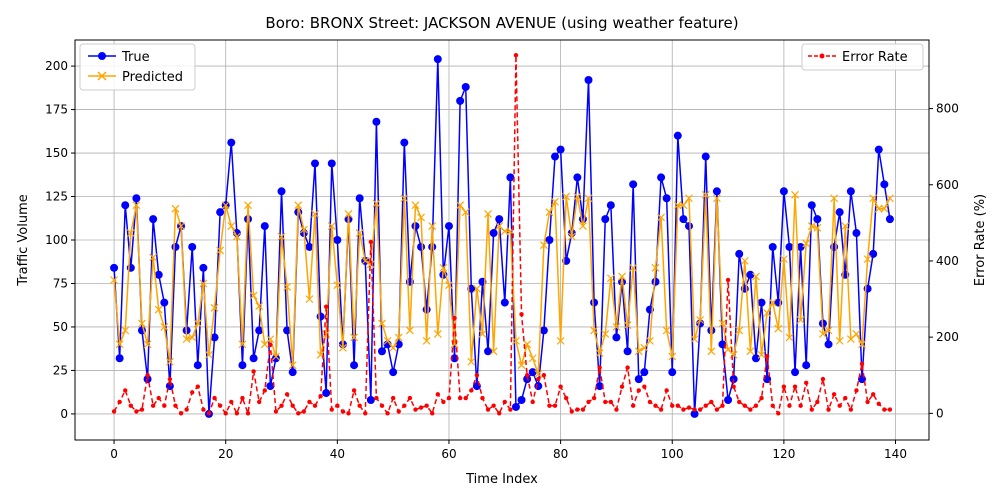 The width and height of the screenshot is (1000, 500). I want to click on y-tick-label: 75, so click(60, 283).